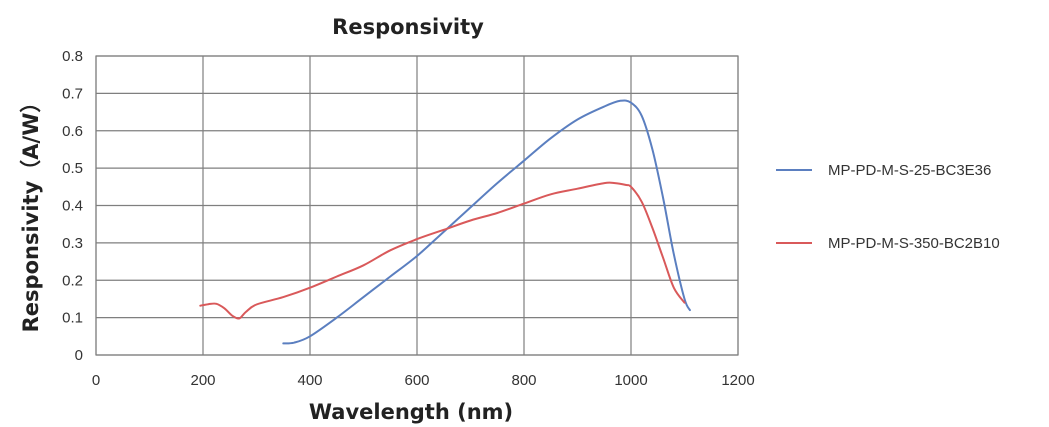 The image size is (1049, 427). What do you see at coordinates (523, 380) in the screenshot?
I see `x-tick-label: 800` at bounding box center [523, 380].